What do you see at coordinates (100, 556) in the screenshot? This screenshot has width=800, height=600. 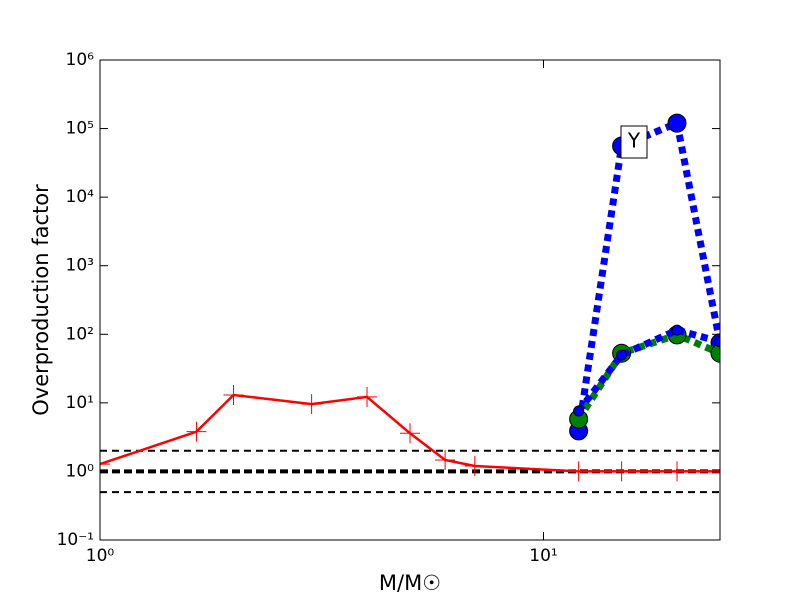 I see `x-tick-label: 10⁰` at bounding box center [100, 556].